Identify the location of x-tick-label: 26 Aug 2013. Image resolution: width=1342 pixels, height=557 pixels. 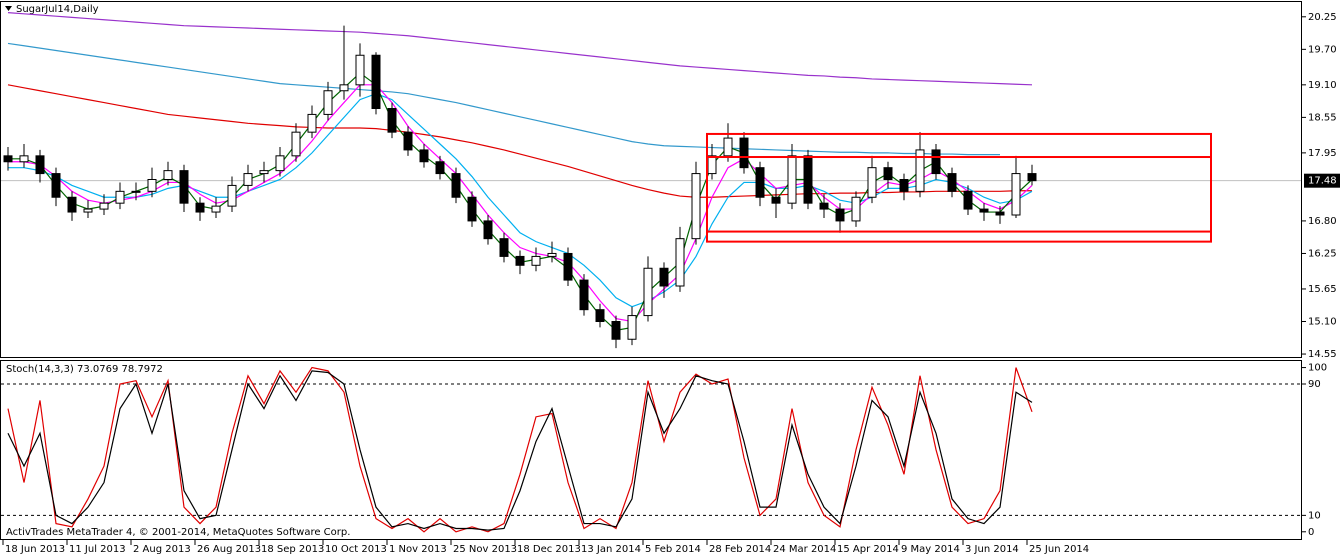
(229, 549).